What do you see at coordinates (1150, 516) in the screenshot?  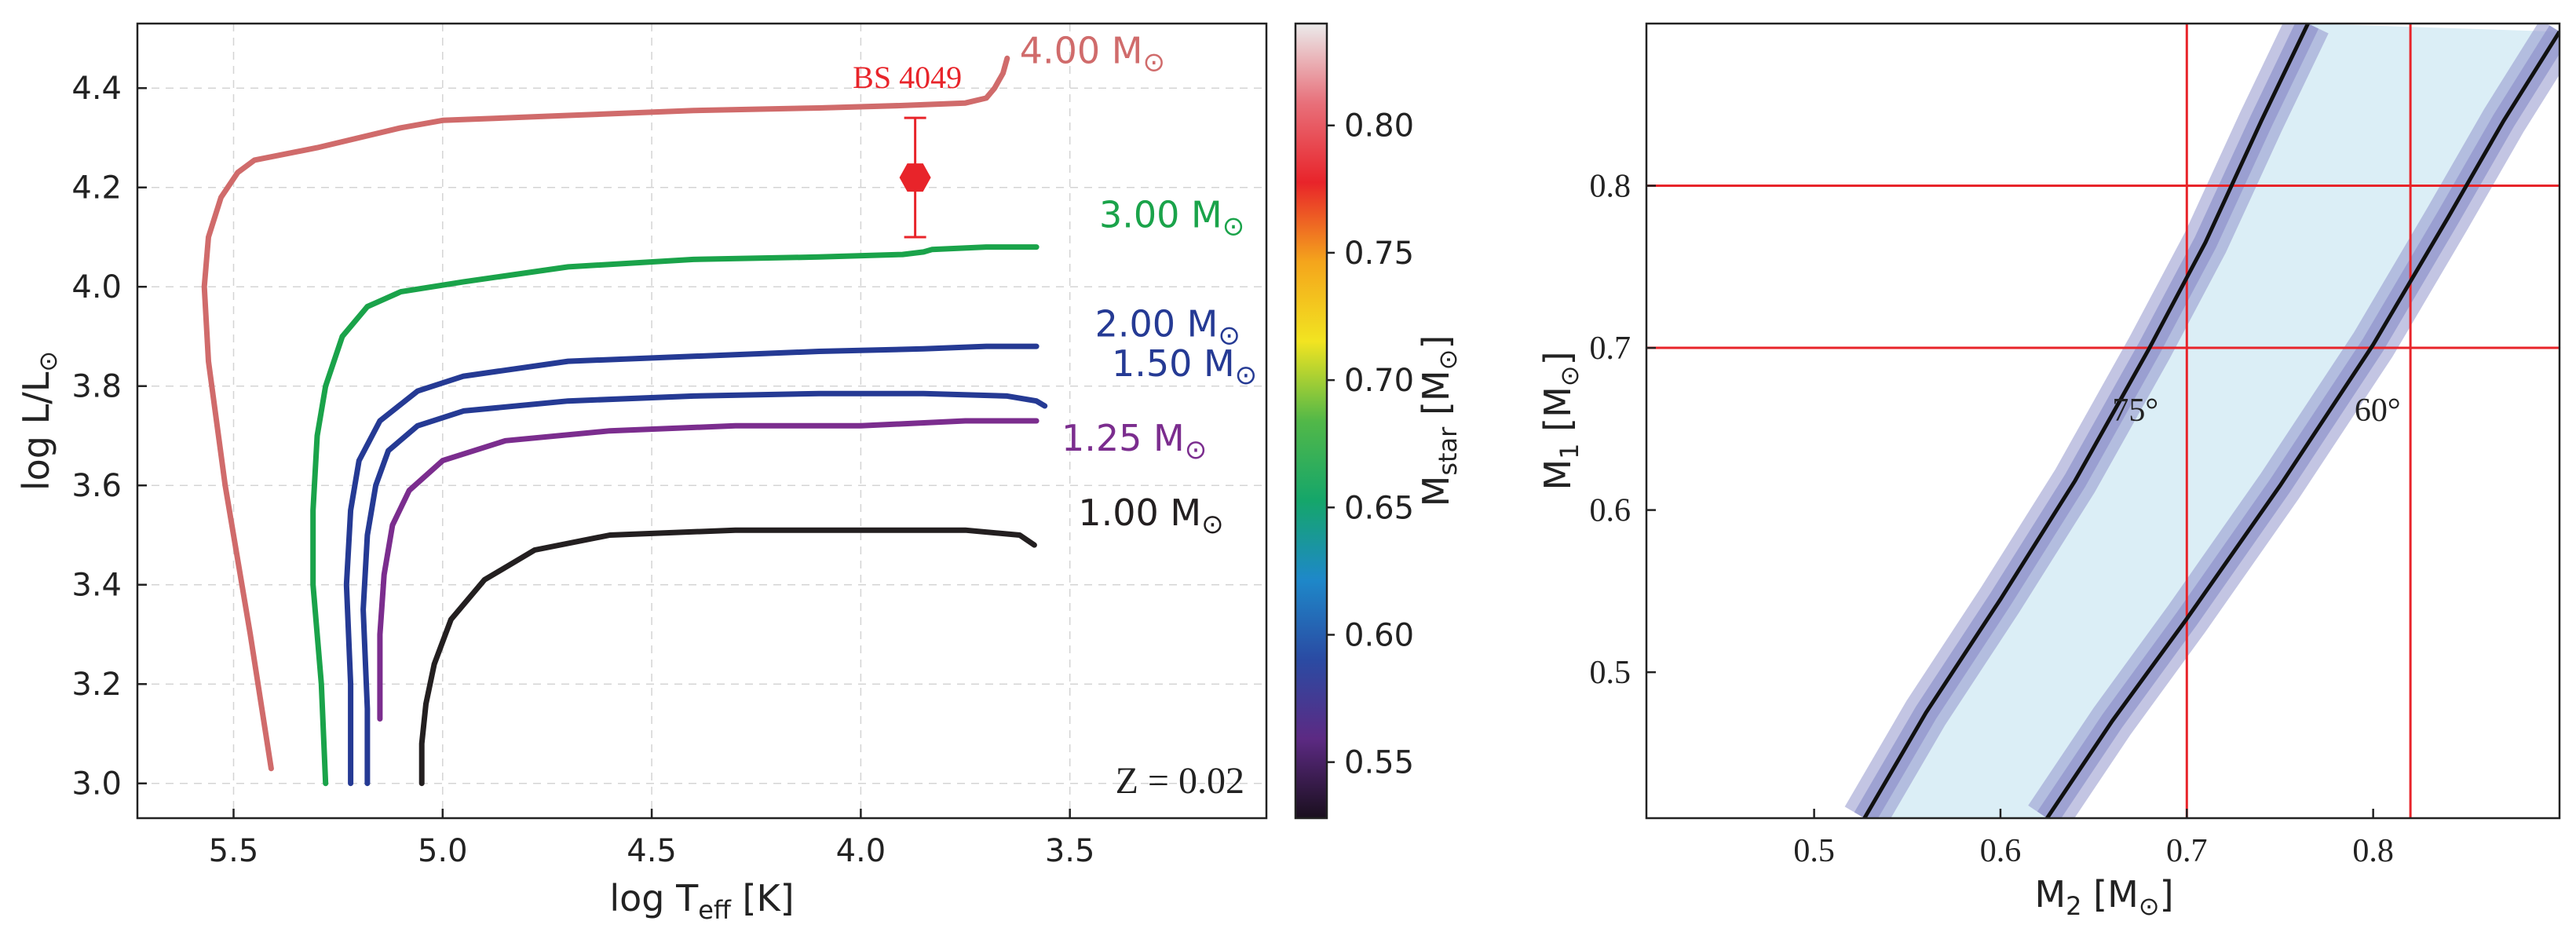 I see `track-label-1.00: 1.00 M⊙` at bounding box center [1150, 516].